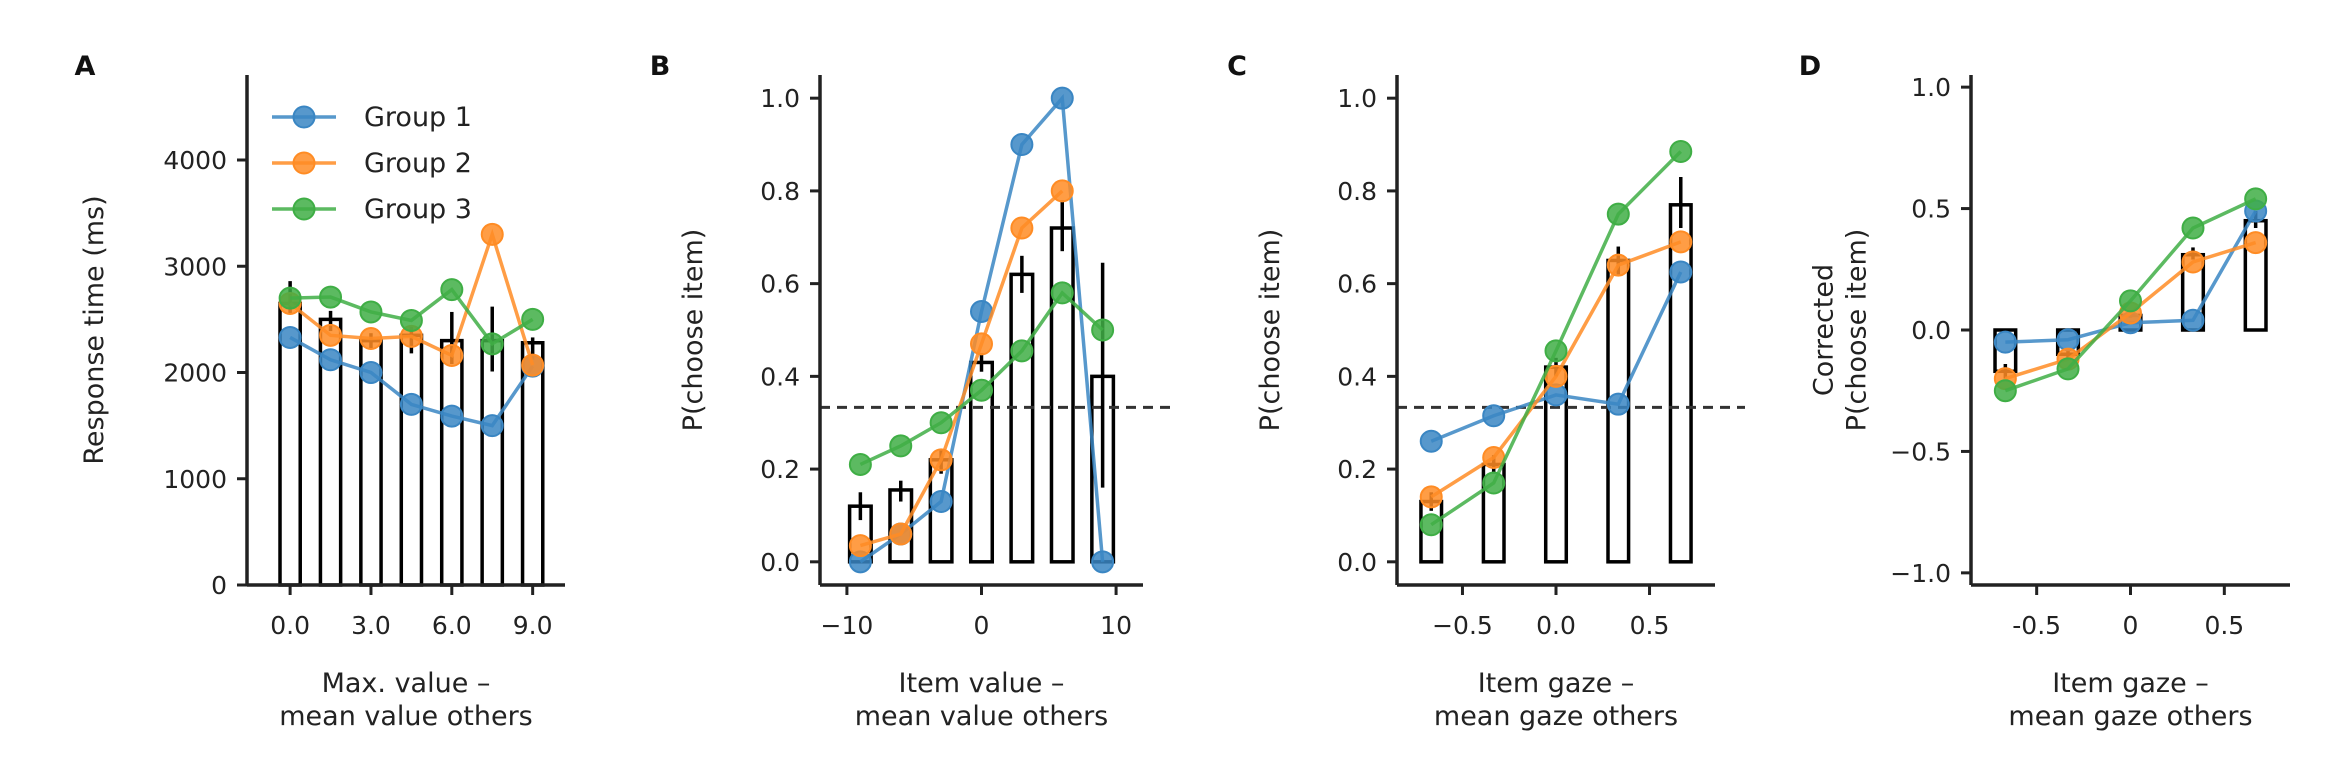 The width and height of the screenshot is (2338, 779). I want to click on x-tick-label: 6.0, so click(452, 625).